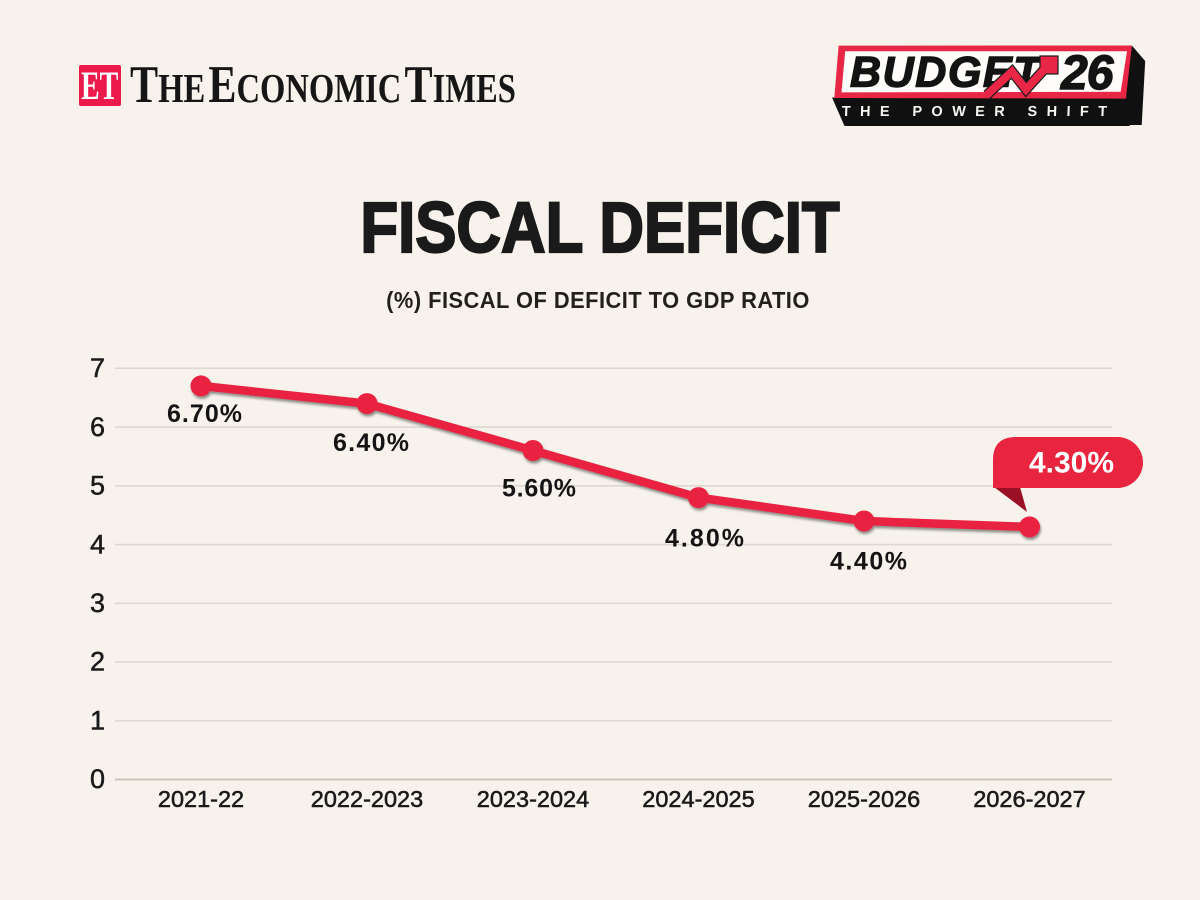 Image resolution: width=1200 pixels, height=900 pixels. What do you see at coordinates (97, 368) in the screenshot?
I see `svg-text: 7` at bounding box center [97, 368].